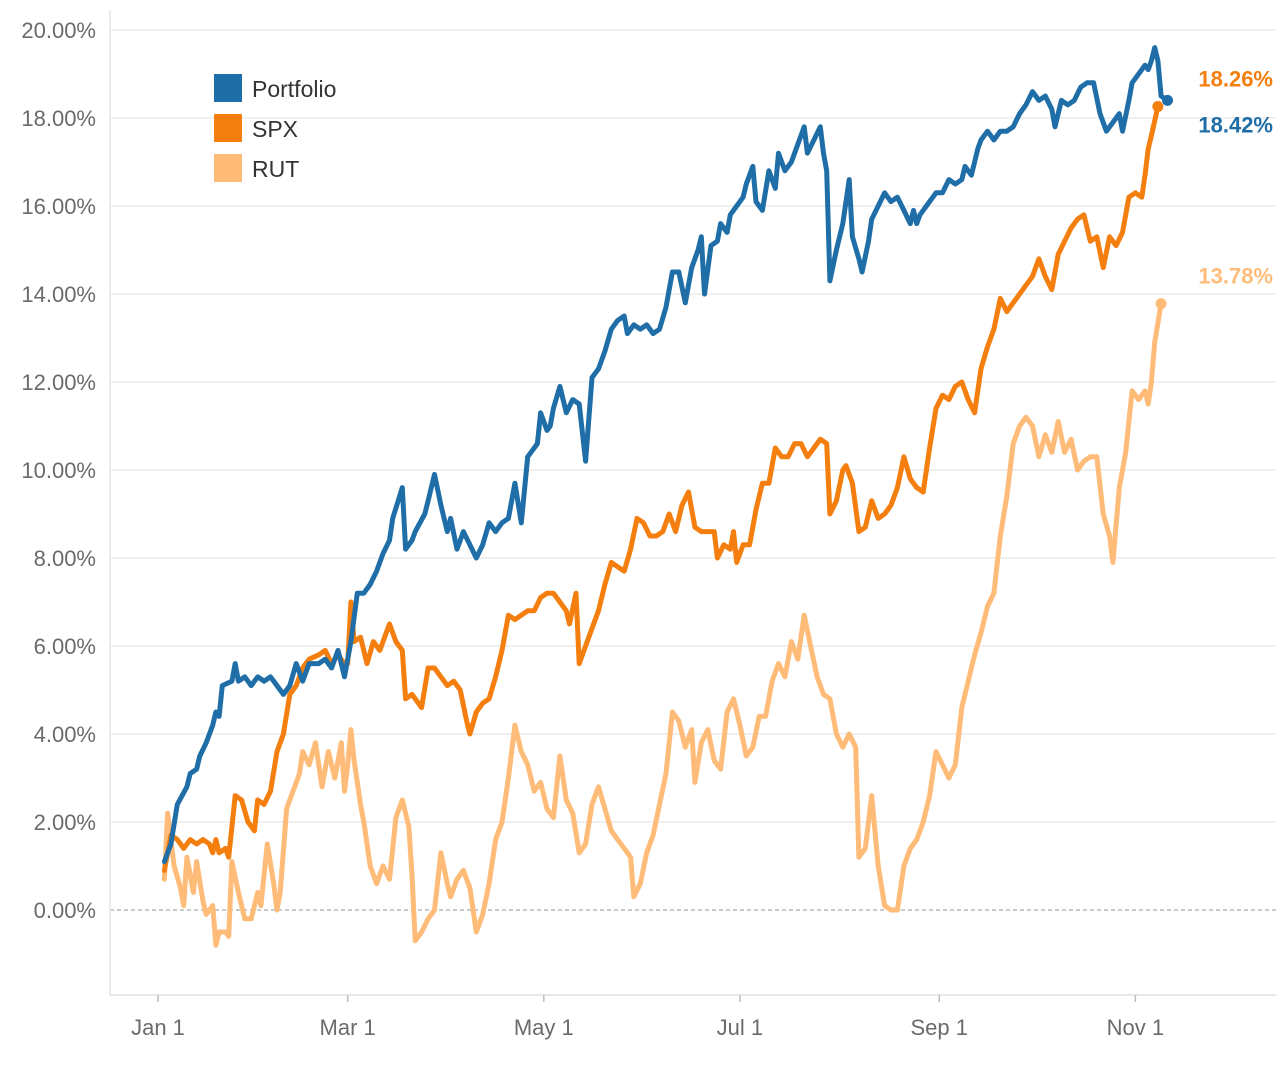  What do you see at coordinates (1235, 178) in the screenshot?
I see `end-labels: 13.78% 18.26% 18.42%` at bounding box center [1235, 178].